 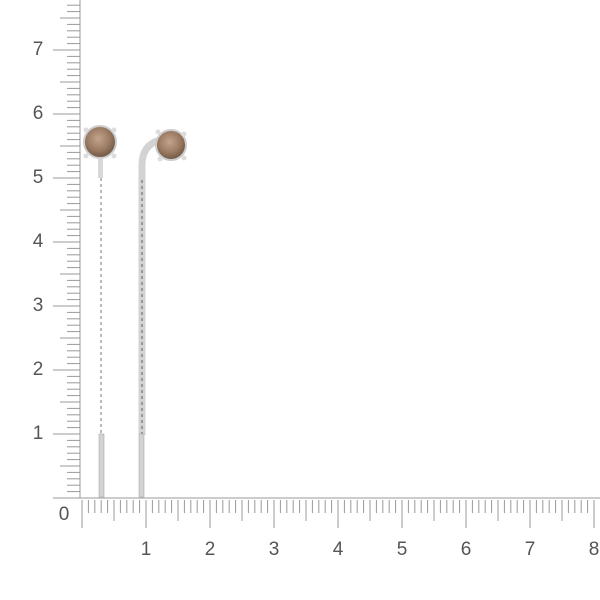 What do you see at coordinates (530, 549) in the screenshot?
I see `horizontal-ruler-label: 7` at bounding box center [530, 549].